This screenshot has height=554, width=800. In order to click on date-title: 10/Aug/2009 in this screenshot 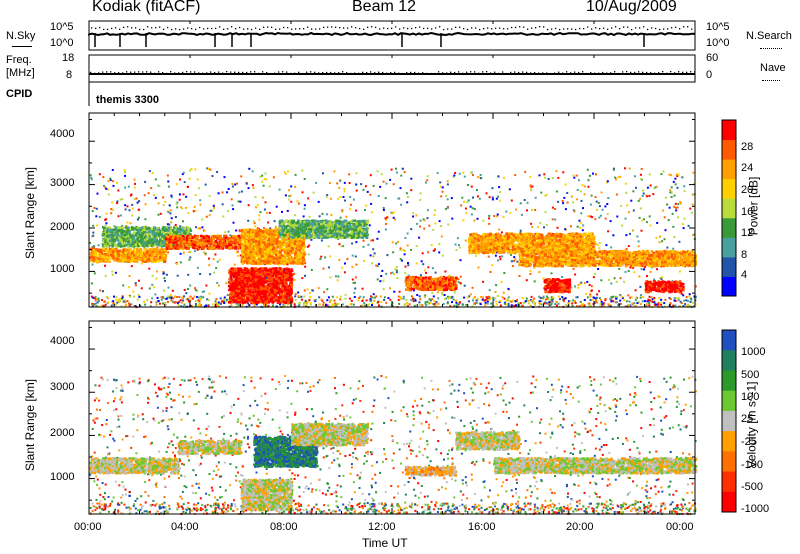, I will do `click(631, 8)`.